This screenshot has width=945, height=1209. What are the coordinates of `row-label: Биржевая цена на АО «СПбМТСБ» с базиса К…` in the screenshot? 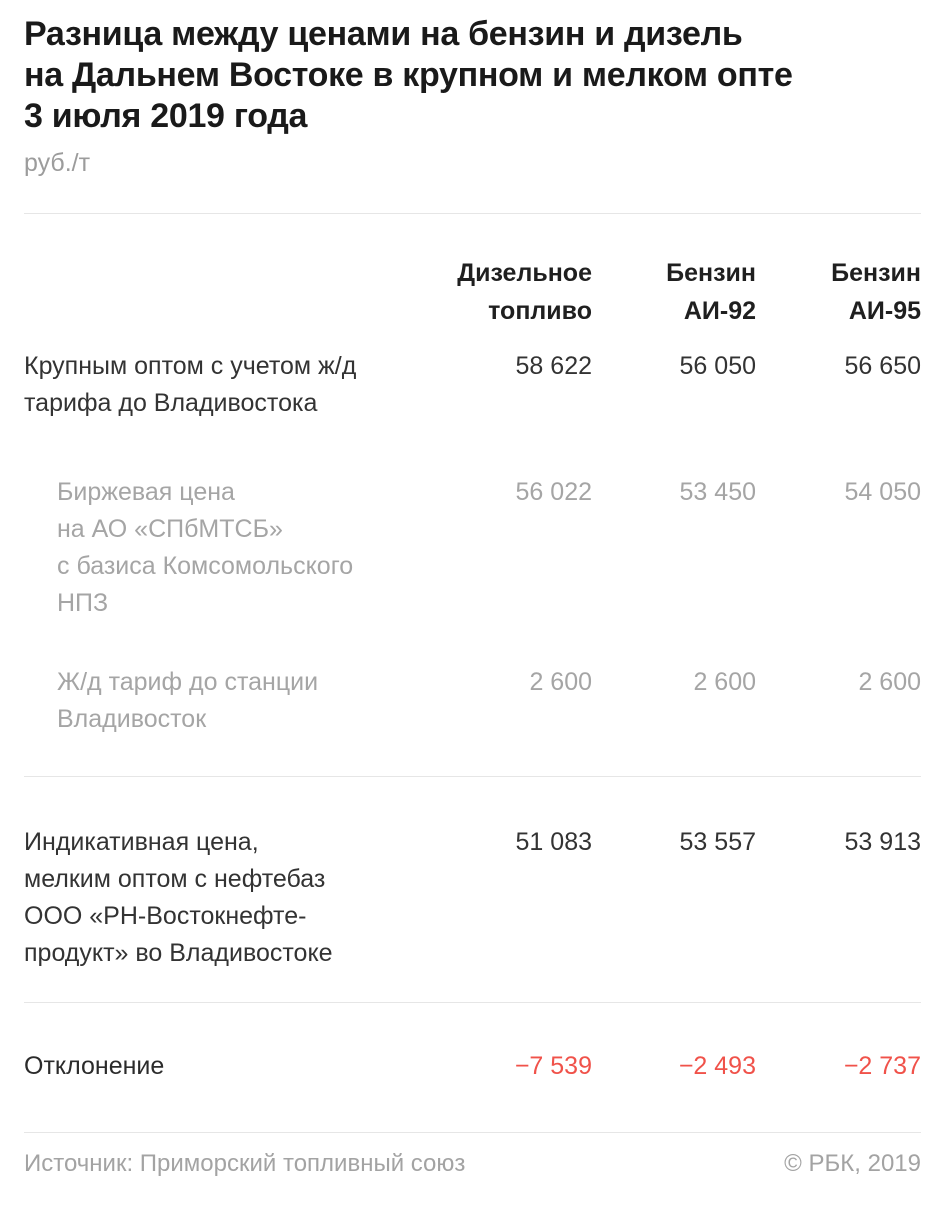 It's located at (205, 547).